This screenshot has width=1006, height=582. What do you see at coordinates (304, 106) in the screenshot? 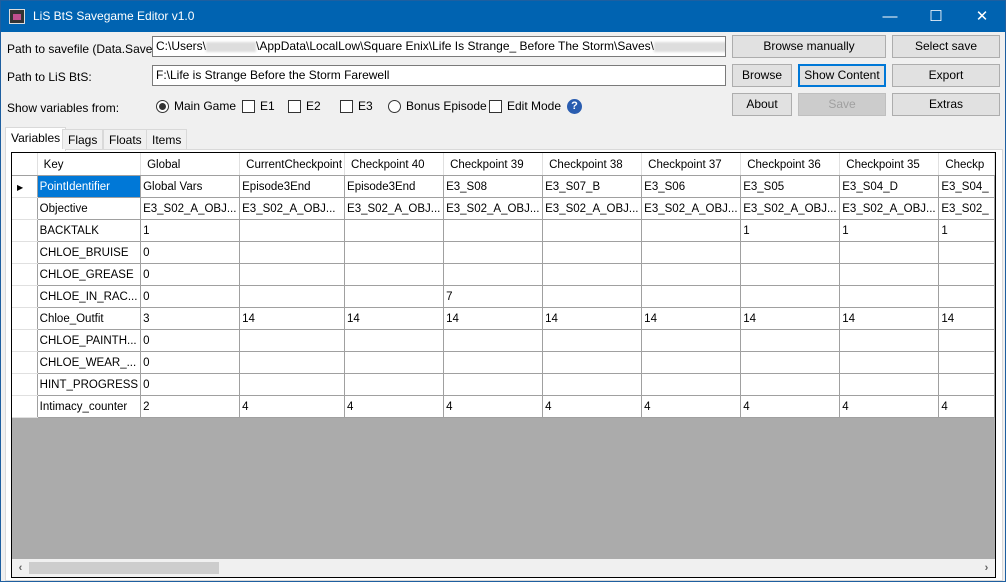
I see `e2-checkbox: E2` at bounding box center [304, 106].